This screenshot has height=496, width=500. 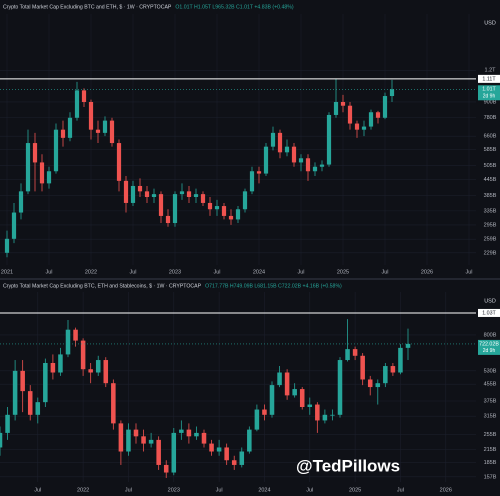 I want to click on level-tag, so click(x=489, y=312).